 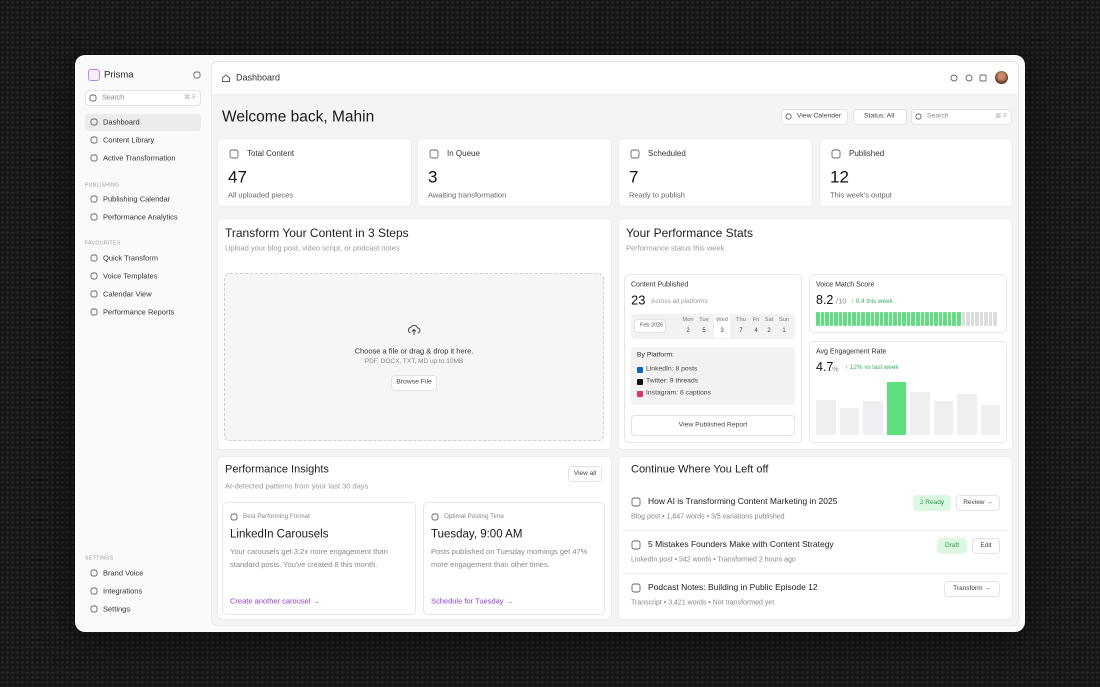 What do you see at coordinates (741, 320) in the screenshot?
I see `day-name: Thu` at bounding box center [741, 320].